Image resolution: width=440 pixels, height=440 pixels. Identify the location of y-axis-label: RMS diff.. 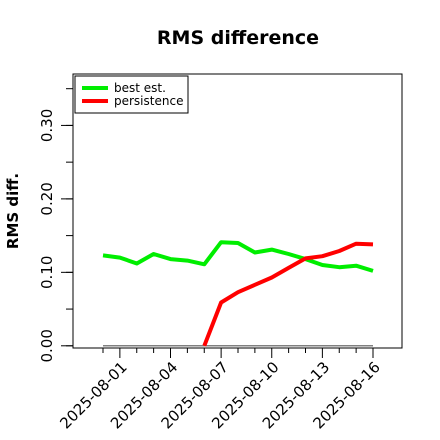
(13, 211).